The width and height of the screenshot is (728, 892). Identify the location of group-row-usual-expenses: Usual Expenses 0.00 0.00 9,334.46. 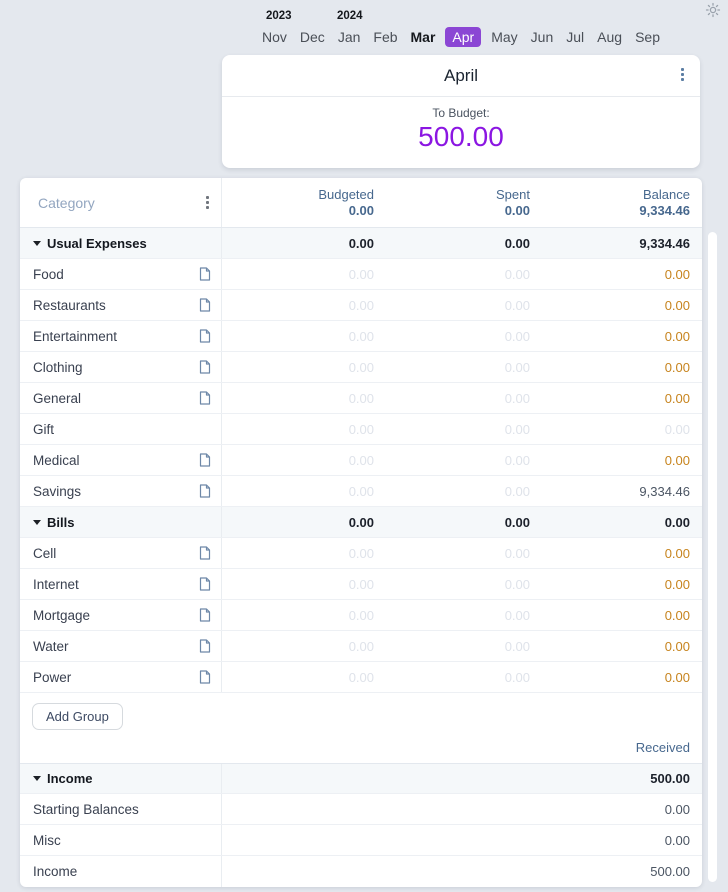
(361, 243).